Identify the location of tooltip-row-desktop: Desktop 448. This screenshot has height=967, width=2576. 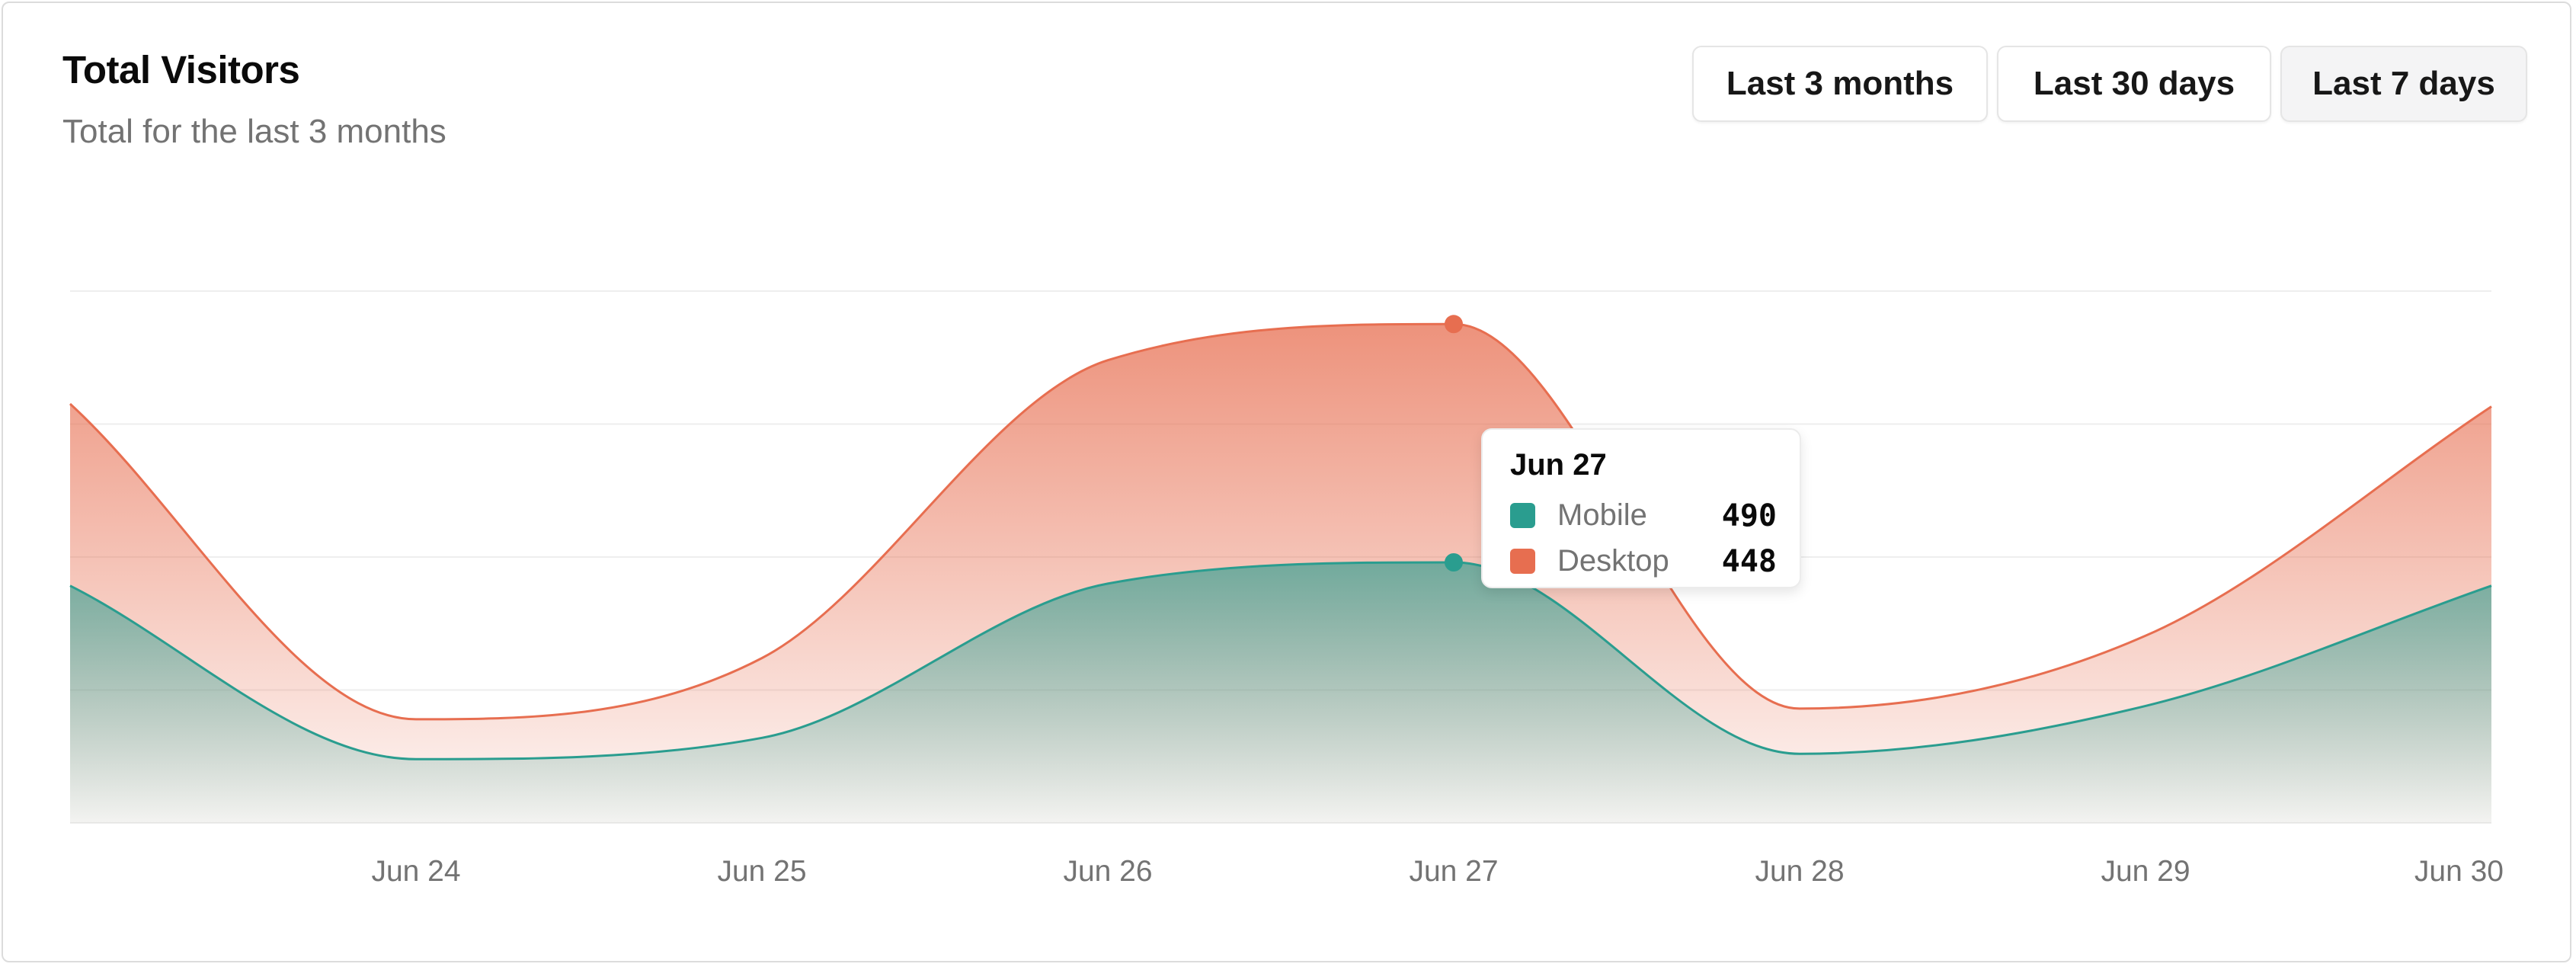
(1643, 562).